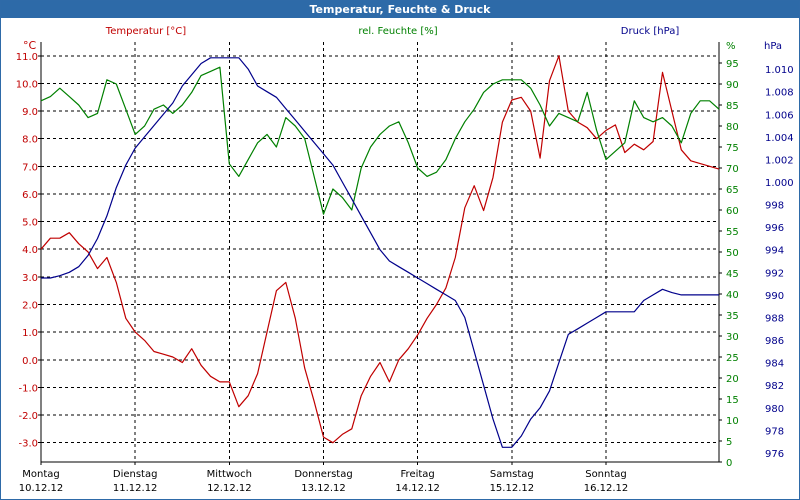 This screenshot has width=800, height=500. What do you see at coordinates (774, 431) in the screenshot?
I see `pressure-tick-label: 978` at bounding box center [774, 431].